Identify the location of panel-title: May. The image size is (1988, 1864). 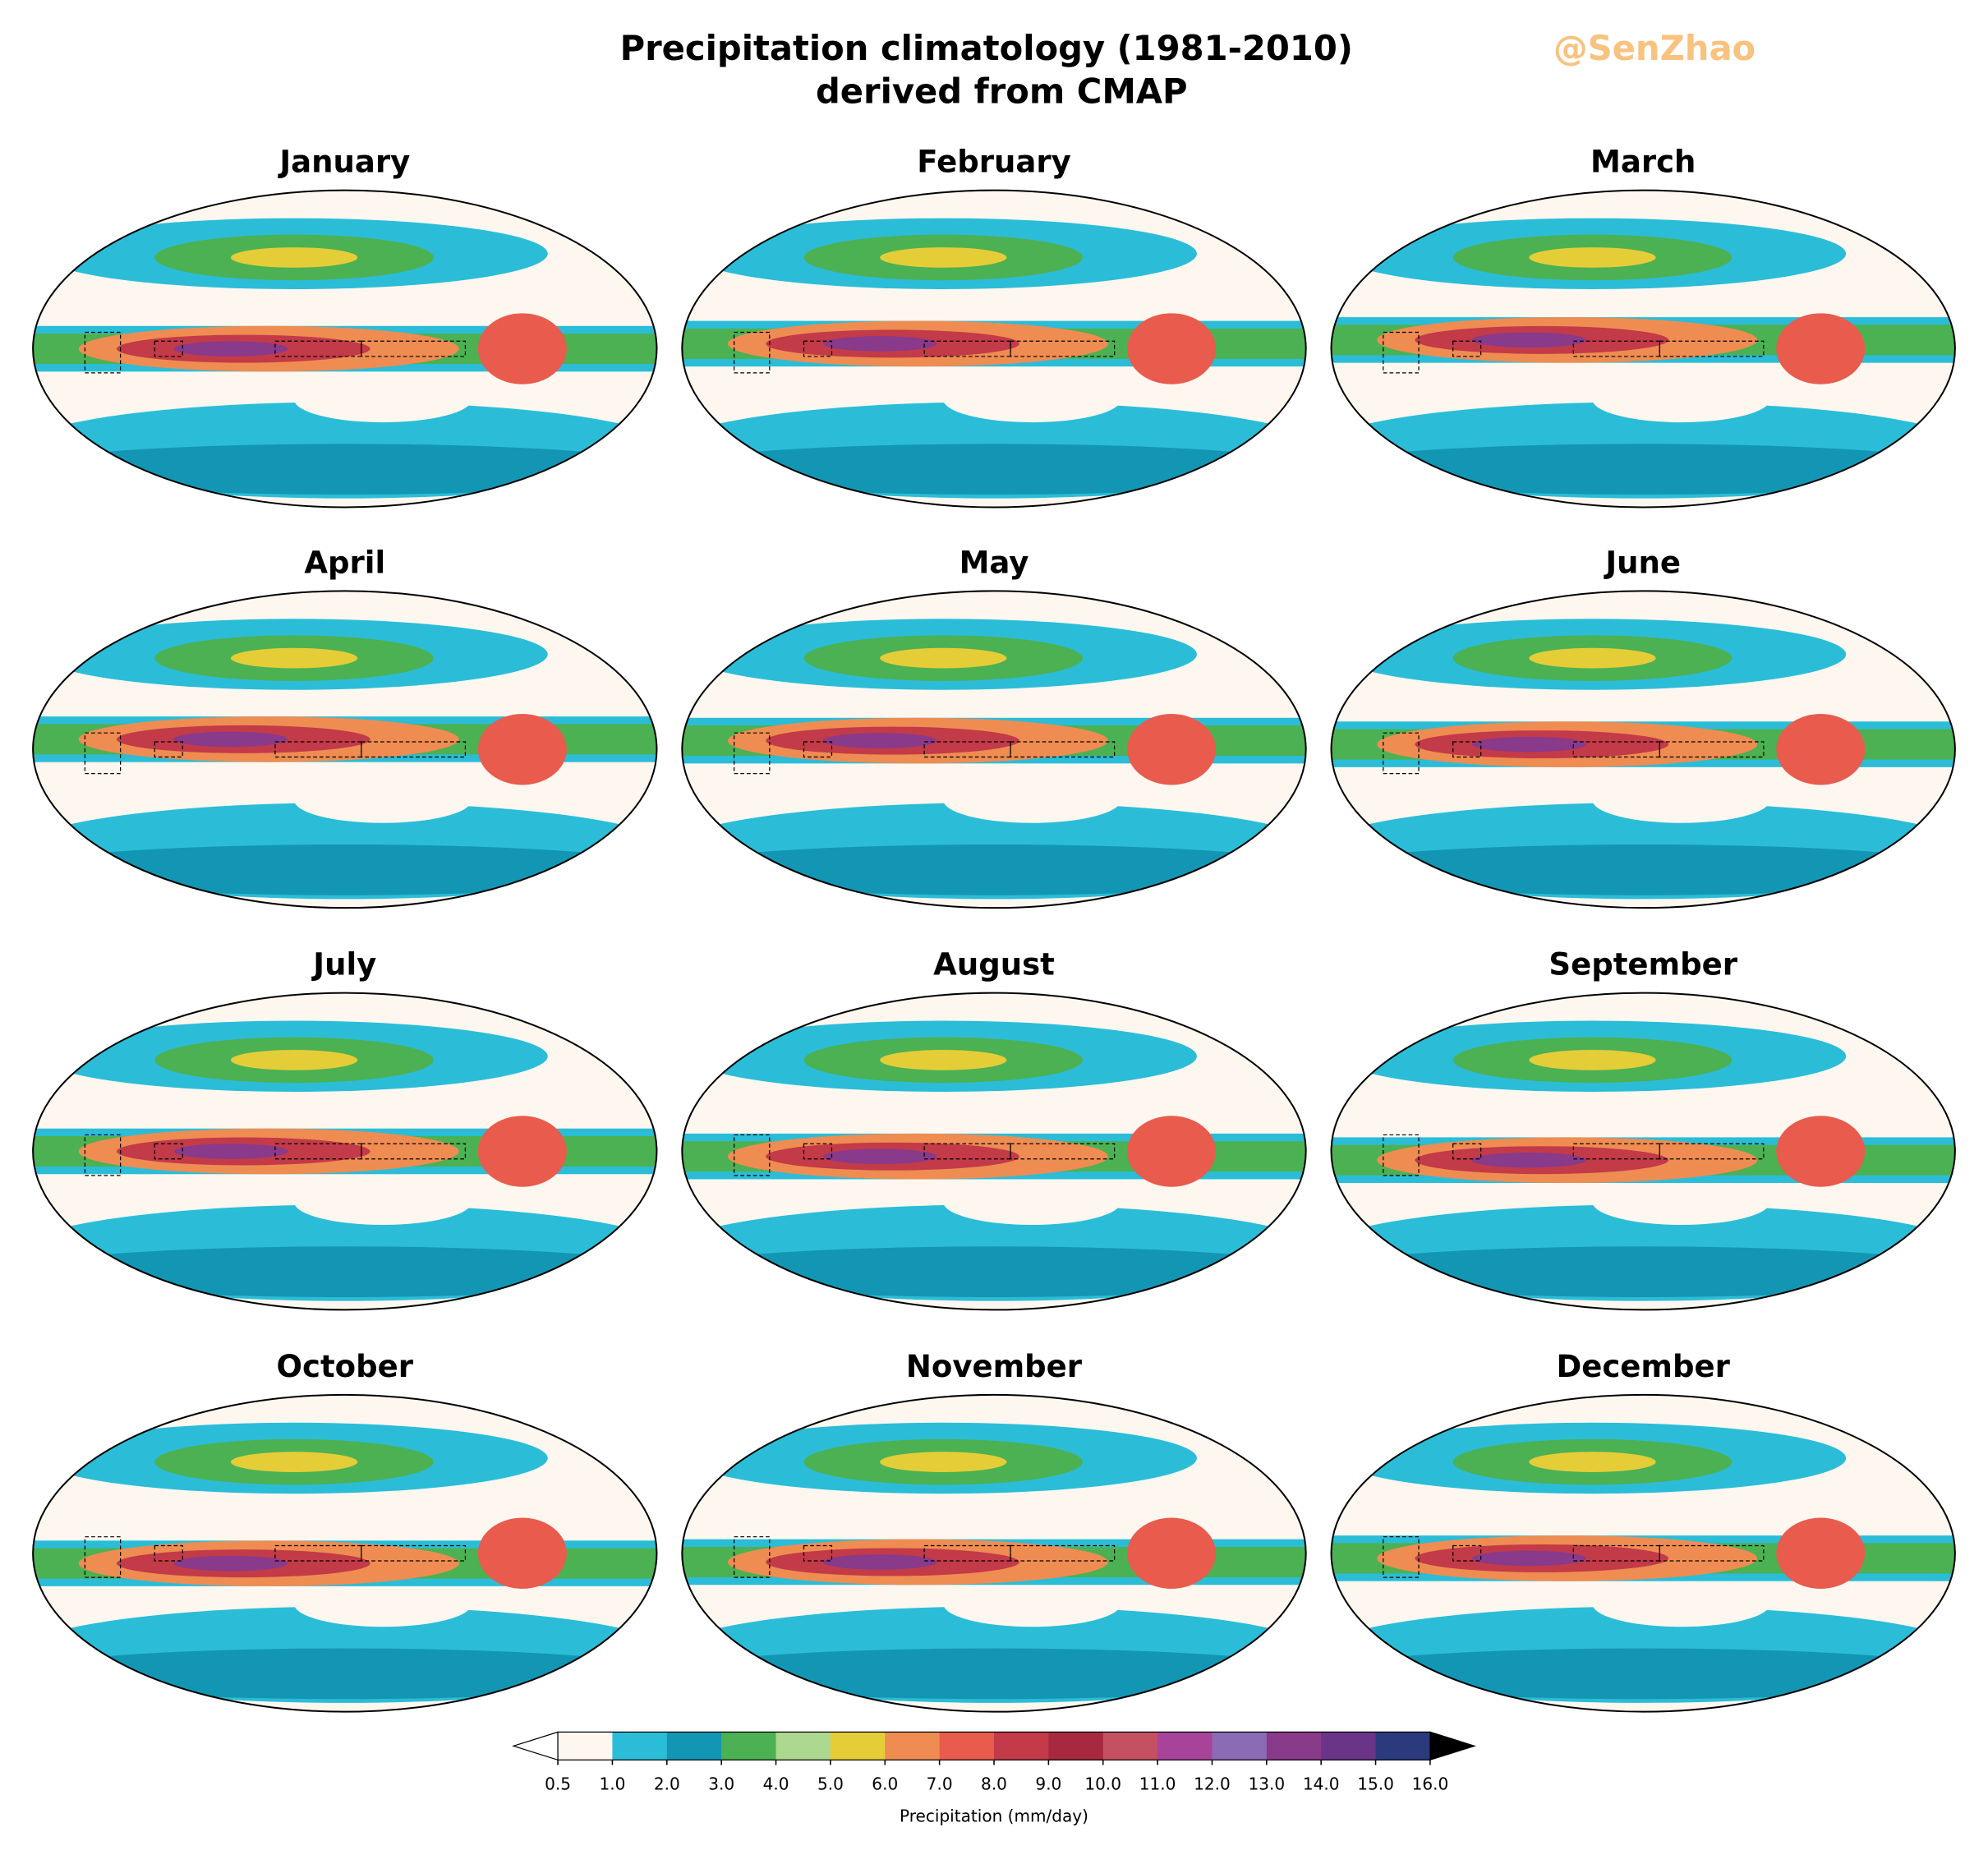
(994, 562).